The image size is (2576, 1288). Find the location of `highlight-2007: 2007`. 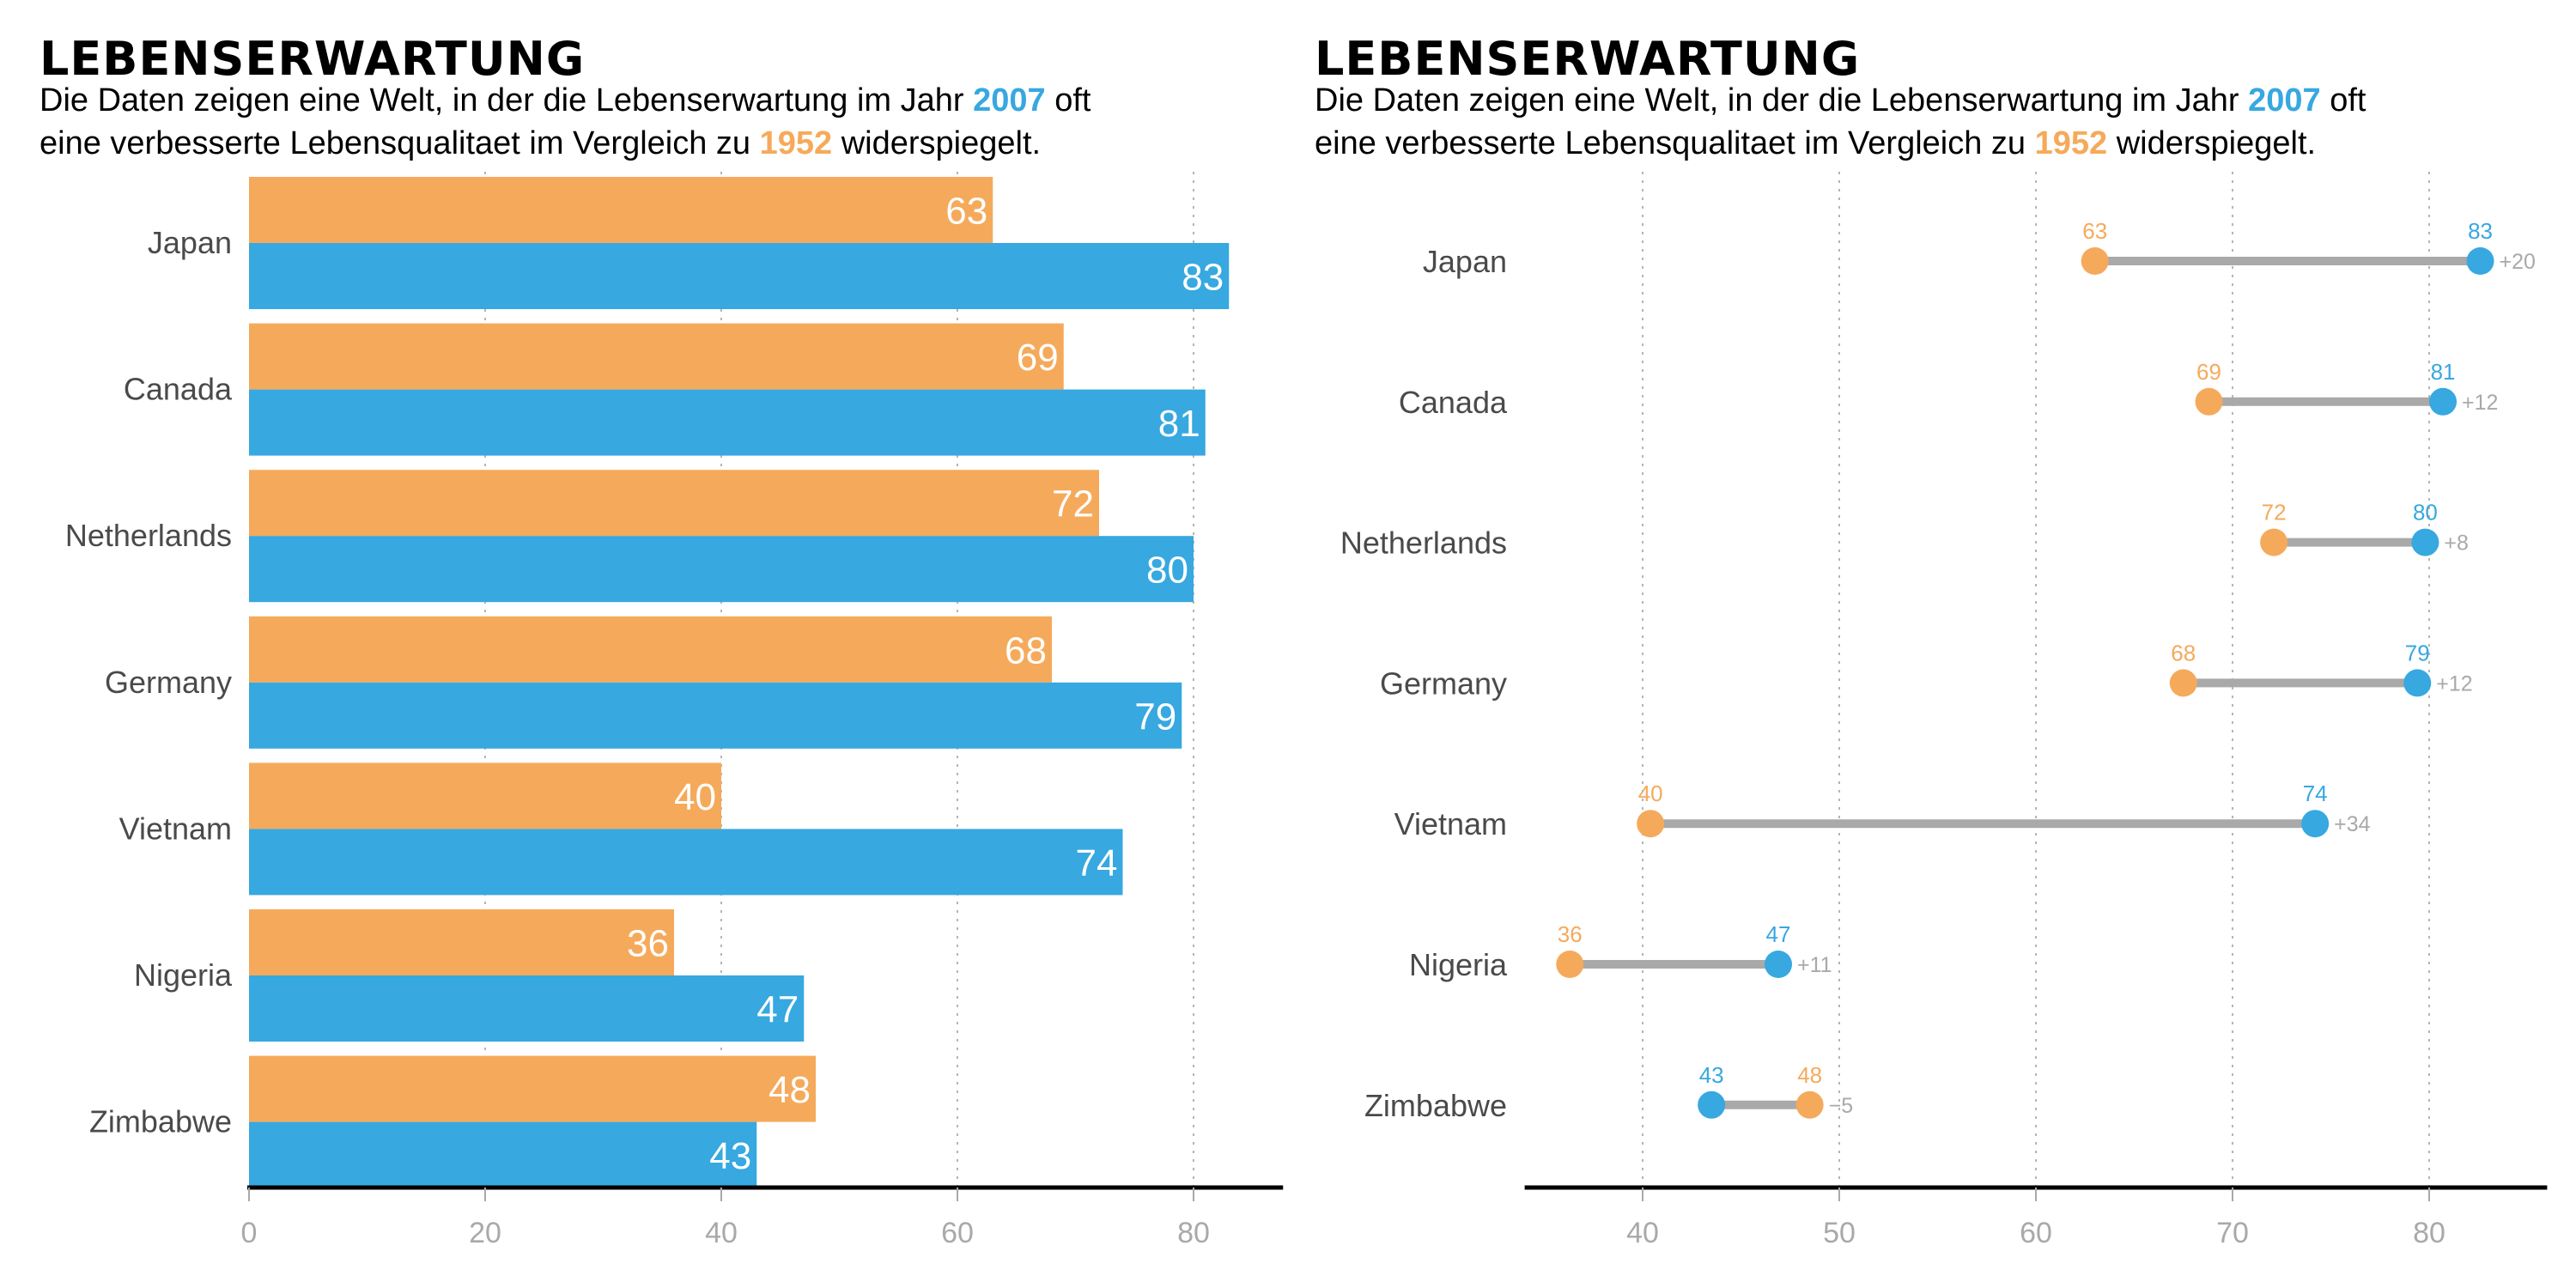

highlight-2007: 2007 is located at coordinates (1009, 100).